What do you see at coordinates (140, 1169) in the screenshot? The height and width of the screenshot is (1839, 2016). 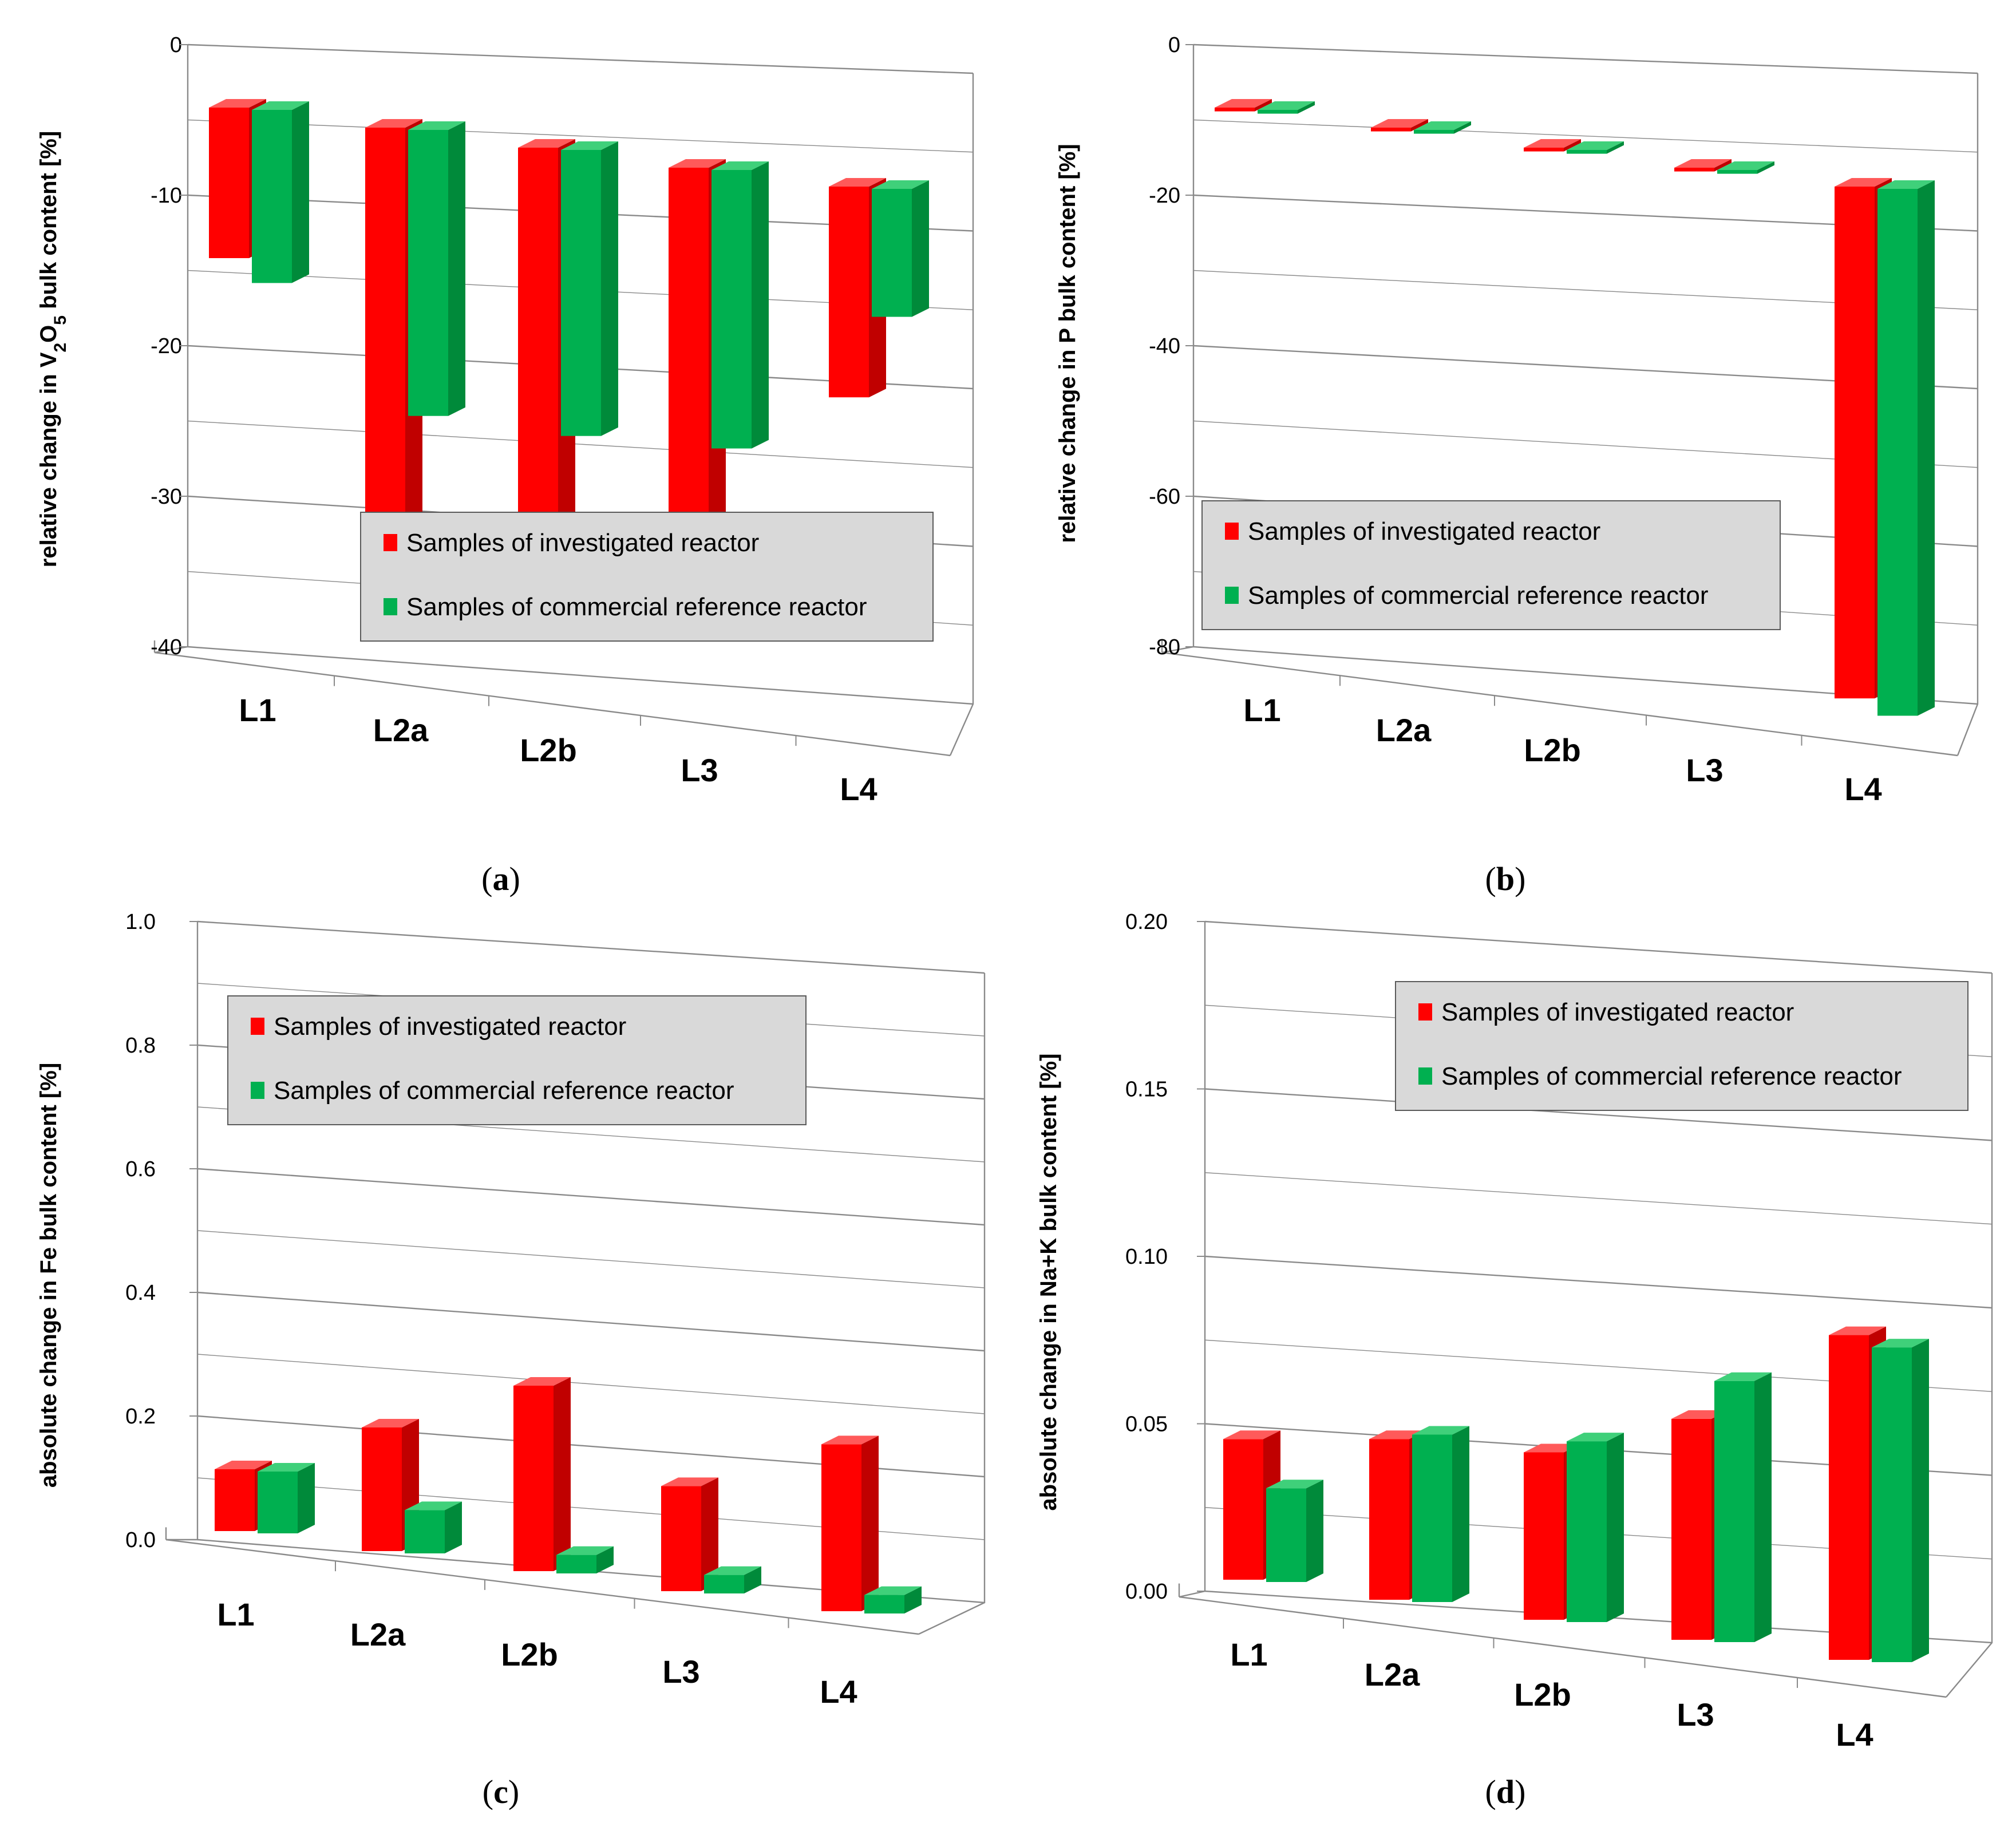 I see `y-tick-label: 0.6` at bounding box center [140, 1169].